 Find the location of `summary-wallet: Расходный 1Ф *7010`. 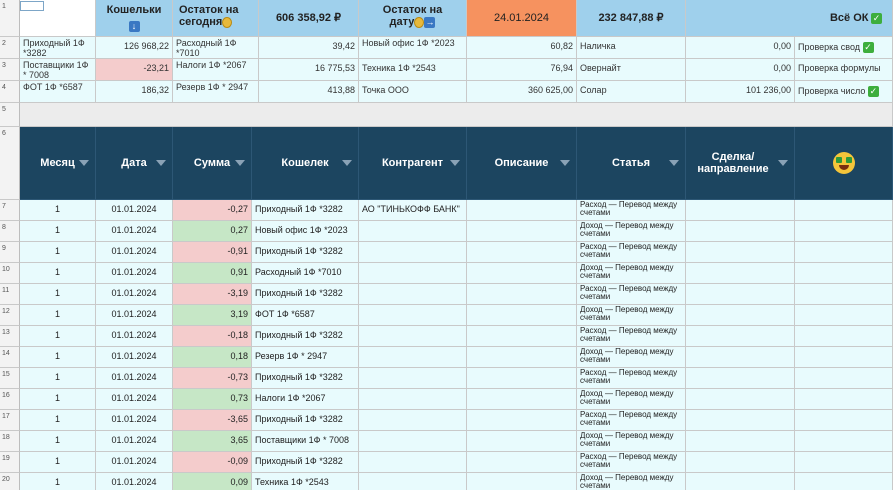

summary-wallet: Расходный 1Ф *7010 is located at coordinates (216, 48).